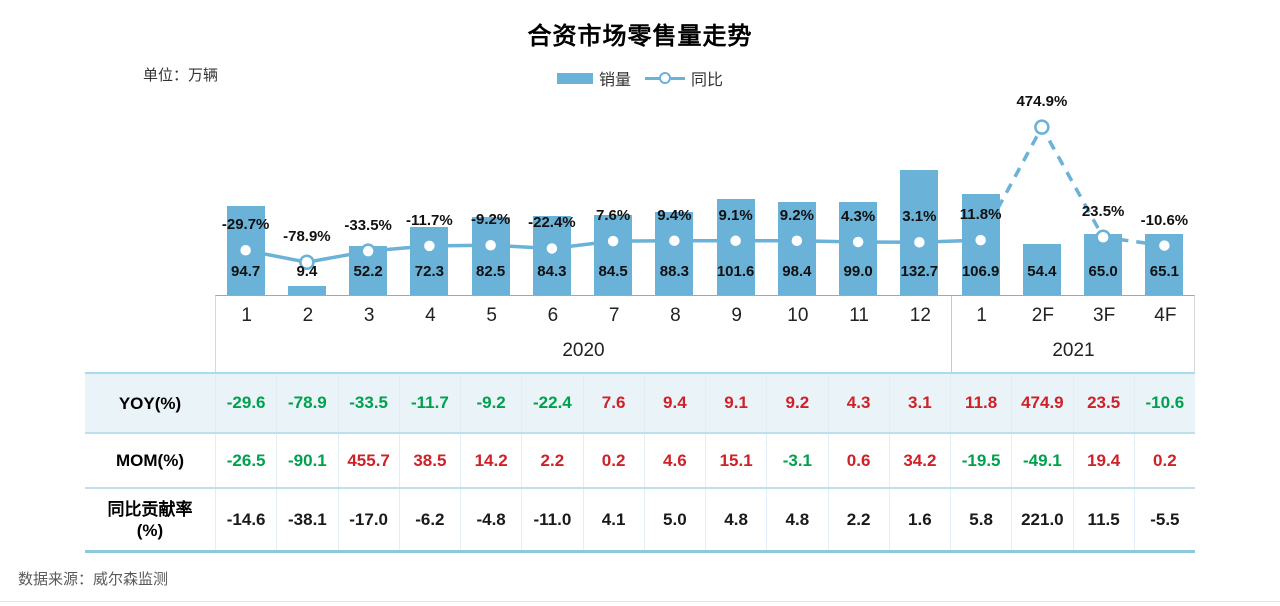 Image resolution: width=1280 pixels, height=606 pixels. What do you see at coordinates (1103, 403) in the screenshot?
I see `table-cell-value: 23.5` at bounding box center [1103, 403].